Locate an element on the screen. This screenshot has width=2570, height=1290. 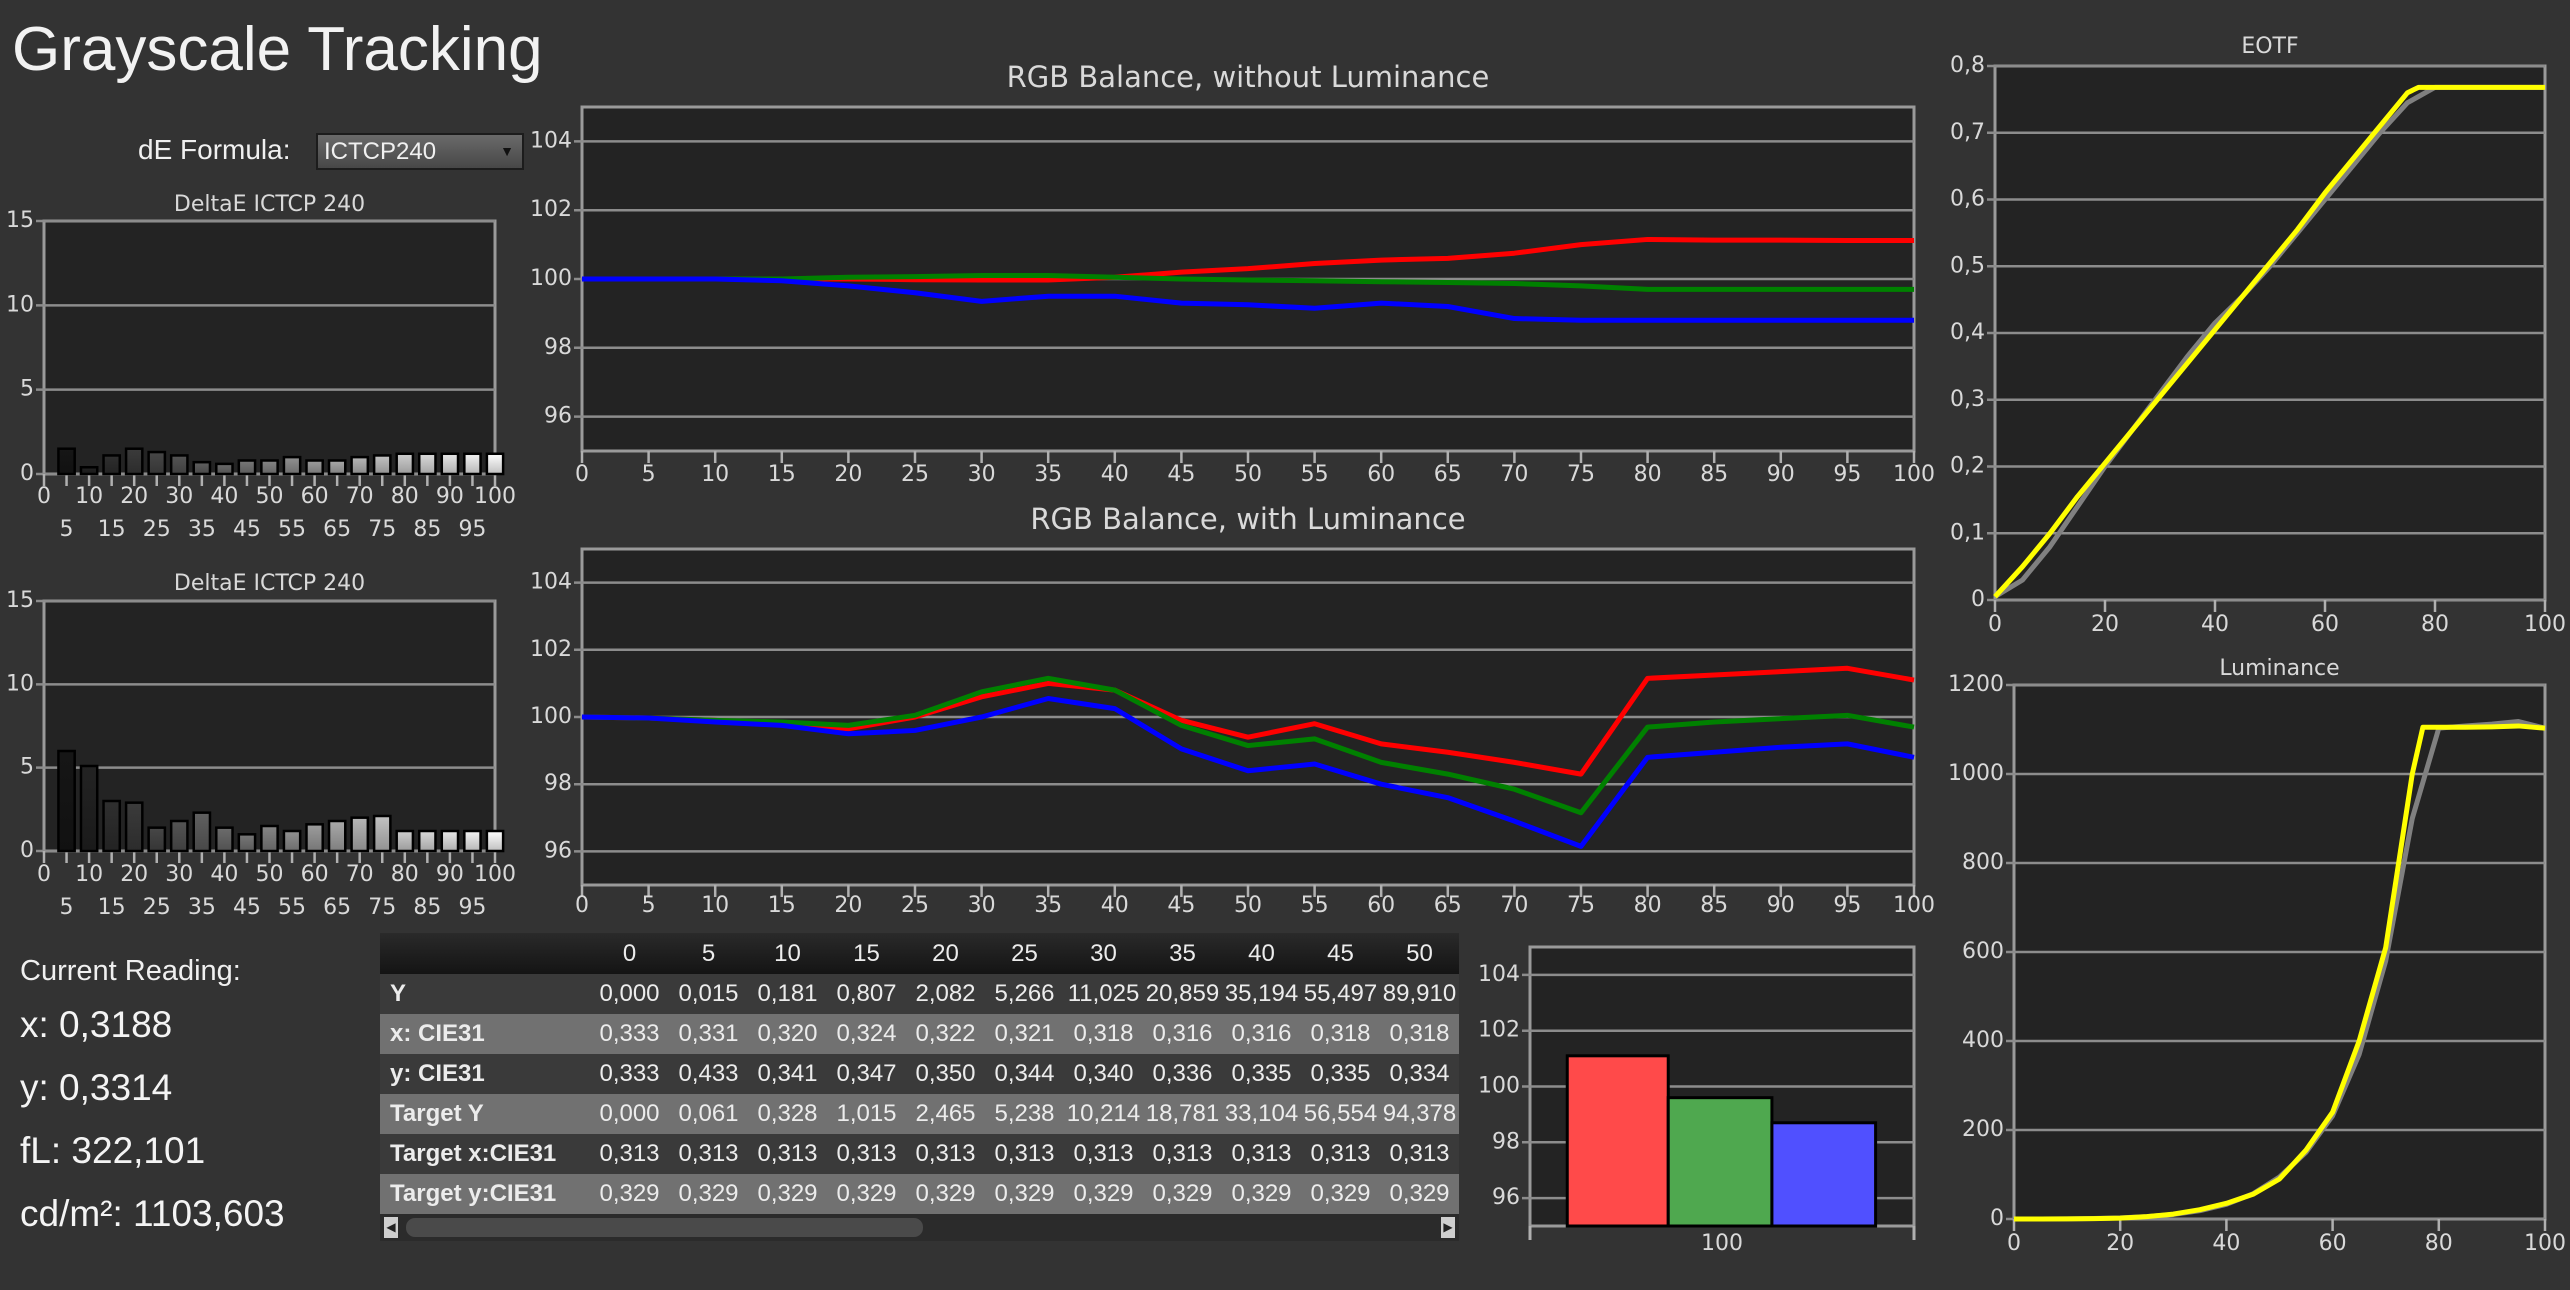
table-cell: 89,910 is located at coordinates (1419, 993).